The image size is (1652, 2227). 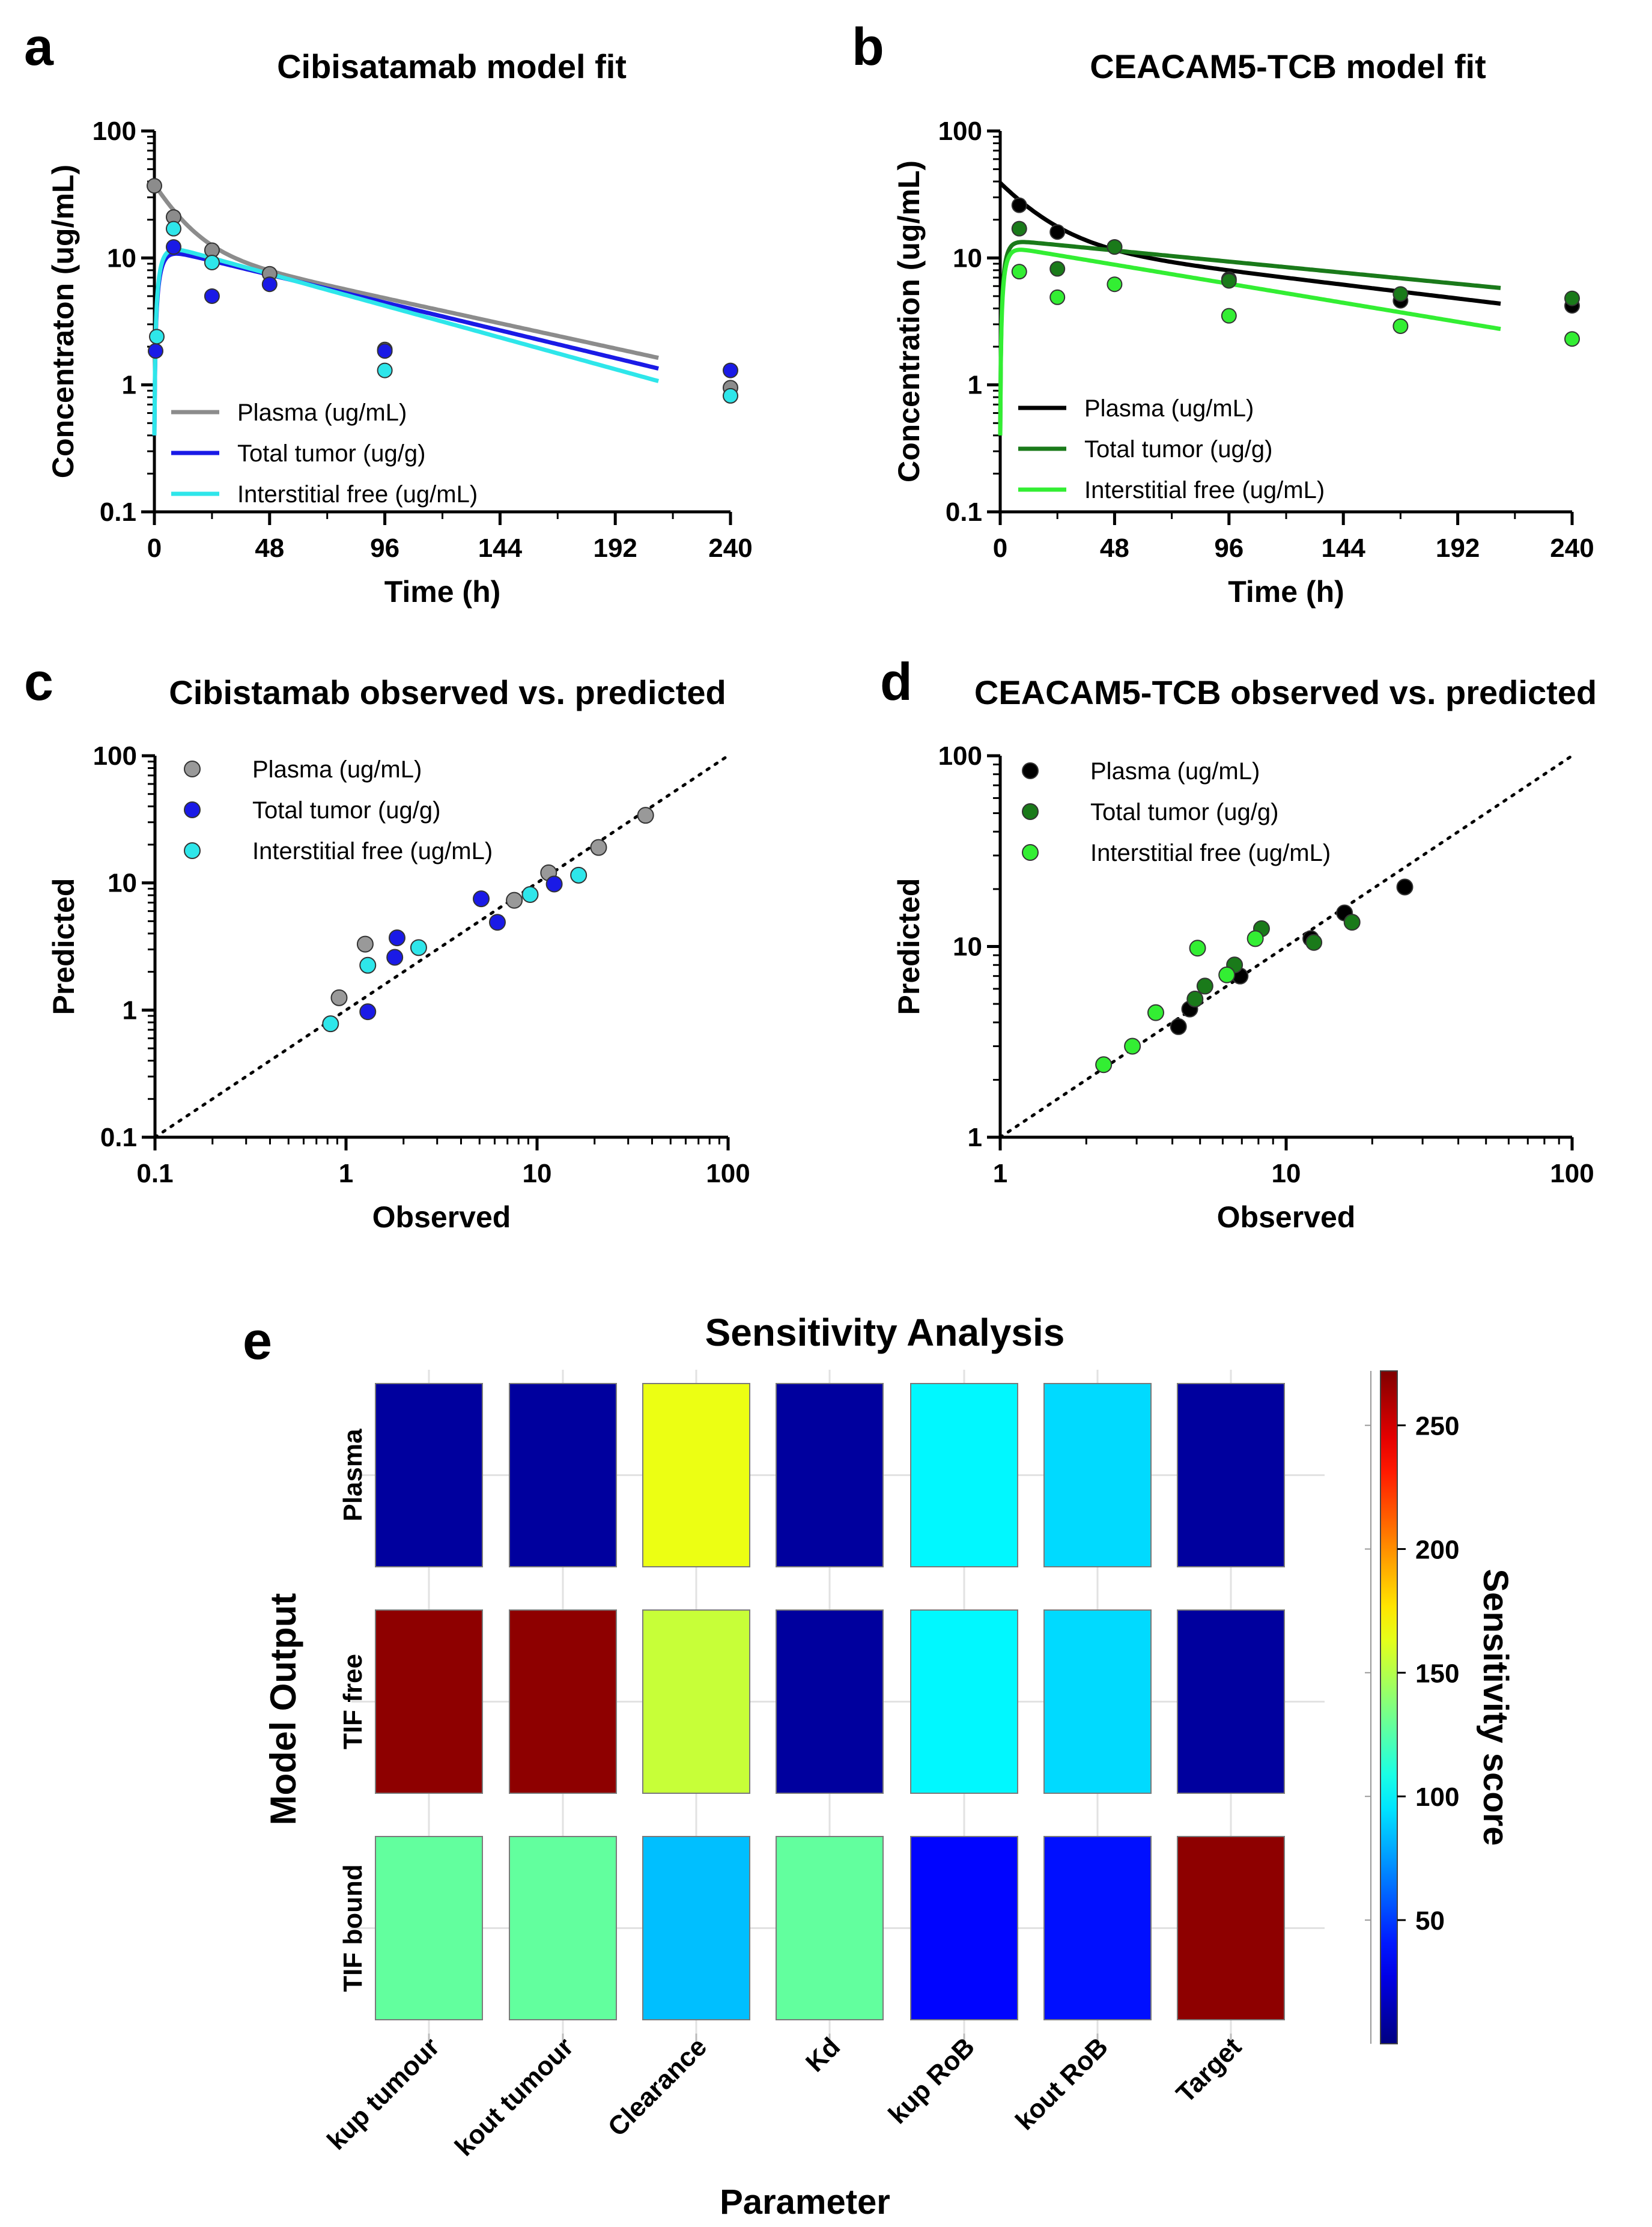 I want to click on panel-c-legend-label-1: Total tumor (ug/g), so click(x=346, y=810).